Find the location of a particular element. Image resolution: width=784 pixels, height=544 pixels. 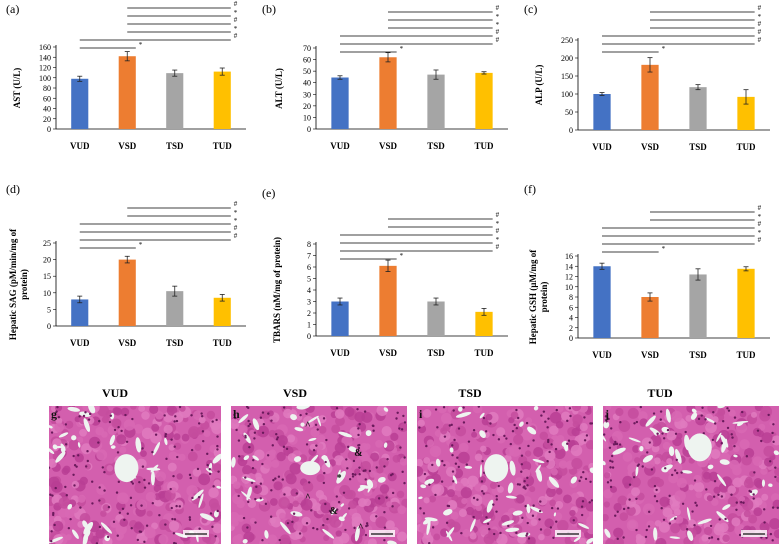

y-tick-label: 6 is located at coordinates (571, 307).